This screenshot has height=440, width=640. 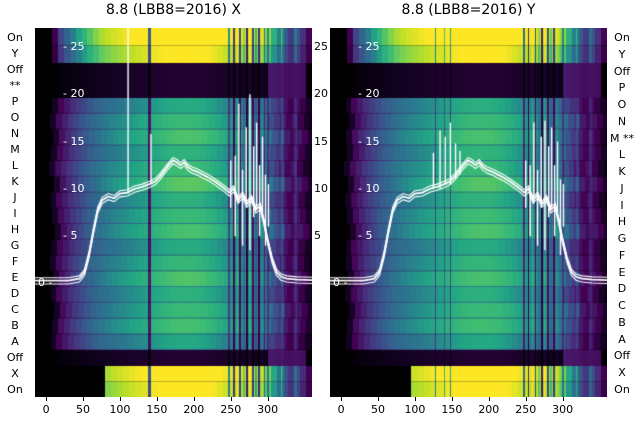 I want to click on row-label-left: M, so click(x=15, y=149).